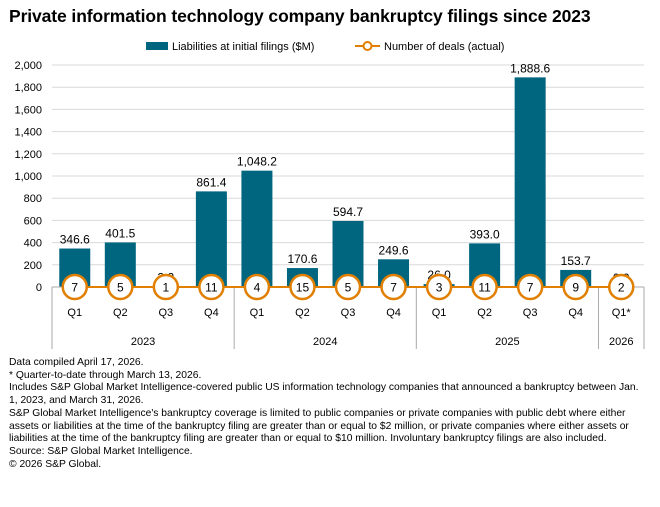 The width and height of the screenshot is (660, 507). I want to click on deals-markers: 7 5 1 11 4 15 5 7 3 11 7 9 2, so click(348, 287).